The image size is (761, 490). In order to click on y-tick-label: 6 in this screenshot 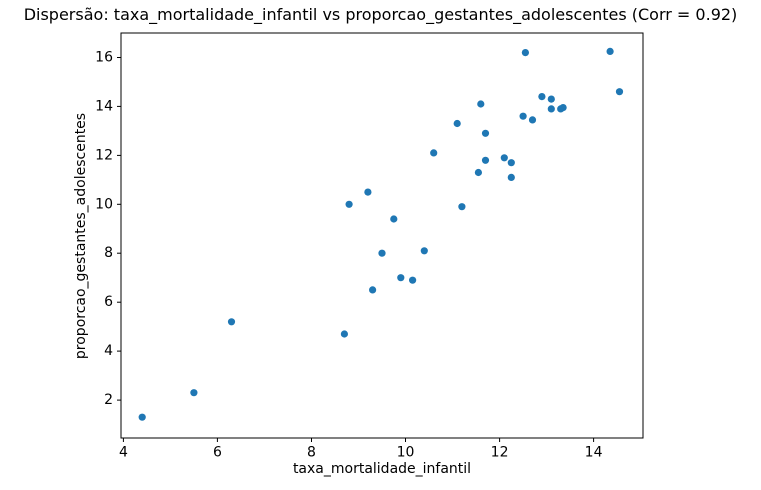, I will do `click(108, 302)`.